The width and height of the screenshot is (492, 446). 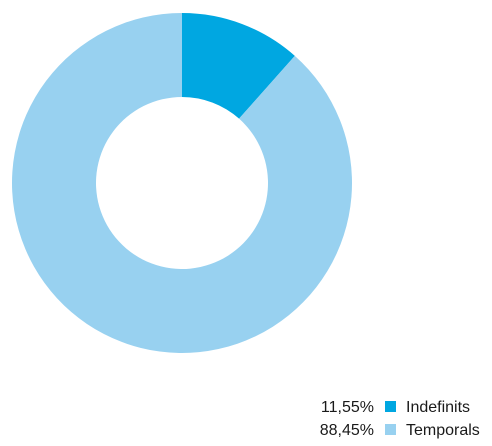 I want to click on legend: 11,55% Indefinits 88,45% Temporals, so click(x=400, y=419).